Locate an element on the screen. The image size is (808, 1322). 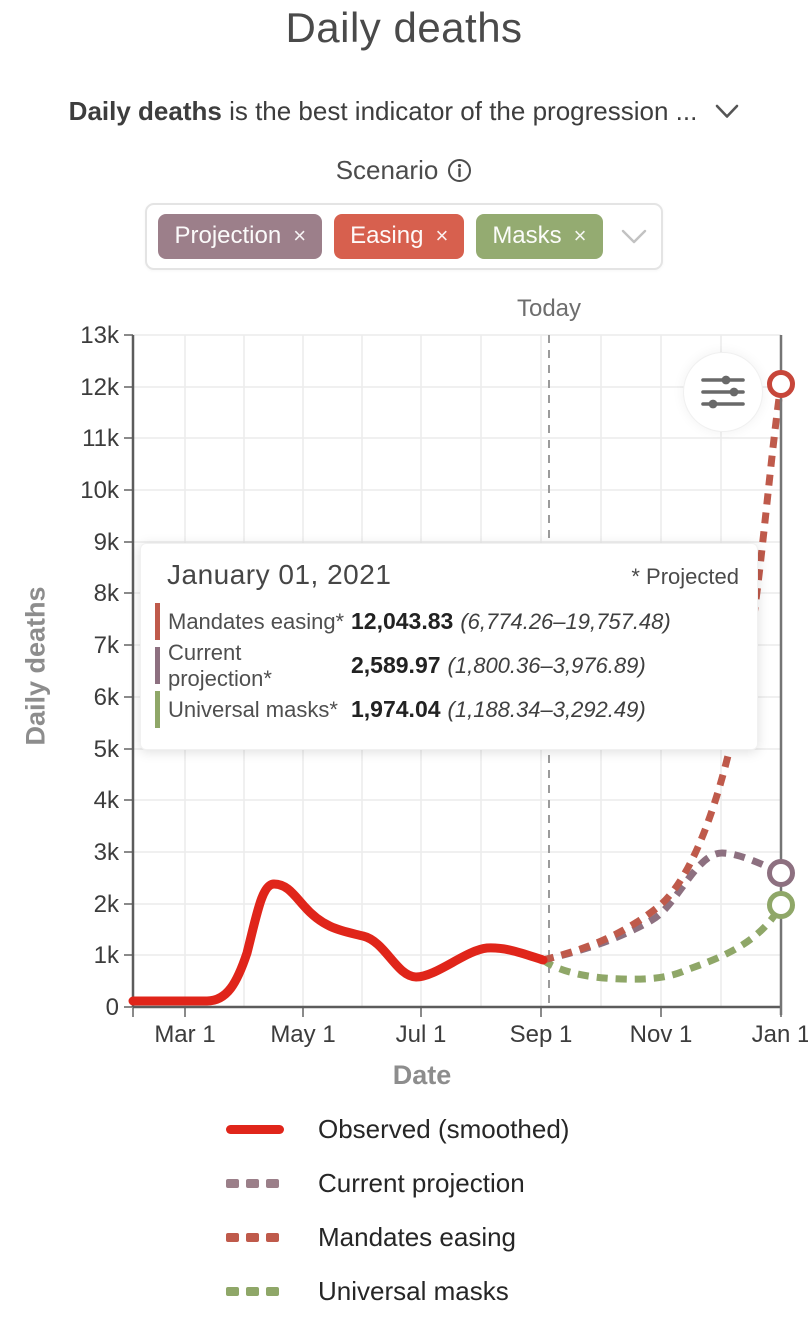
tooltip-value: 1,974.04 is located at coordinates (396, 709).